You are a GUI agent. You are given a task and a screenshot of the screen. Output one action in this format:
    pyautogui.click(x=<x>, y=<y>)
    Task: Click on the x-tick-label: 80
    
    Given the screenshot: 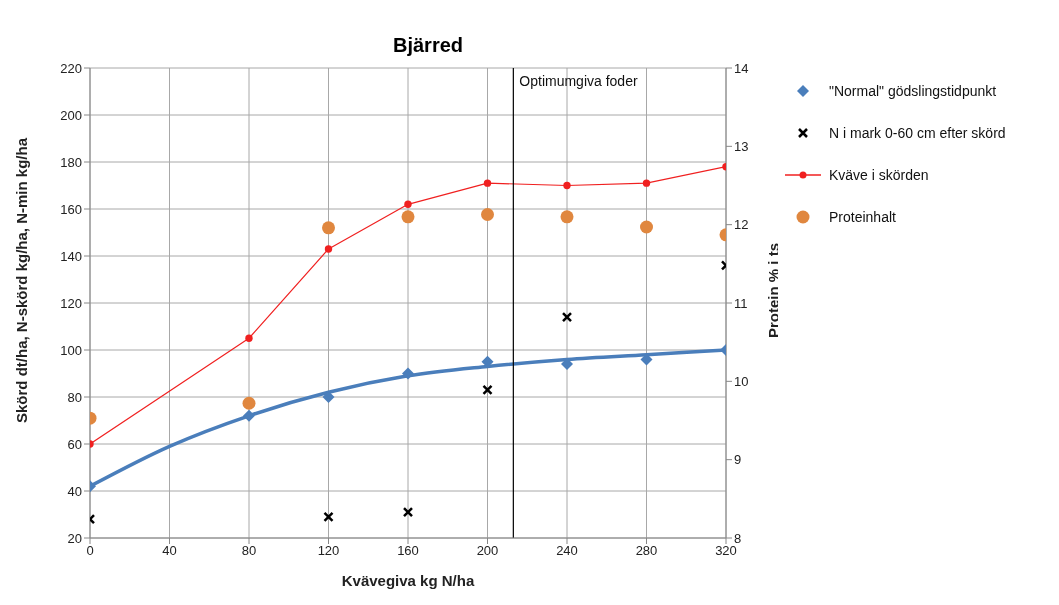 What is the action you would take?
    pyautogui.click(x=249, y=551)
    